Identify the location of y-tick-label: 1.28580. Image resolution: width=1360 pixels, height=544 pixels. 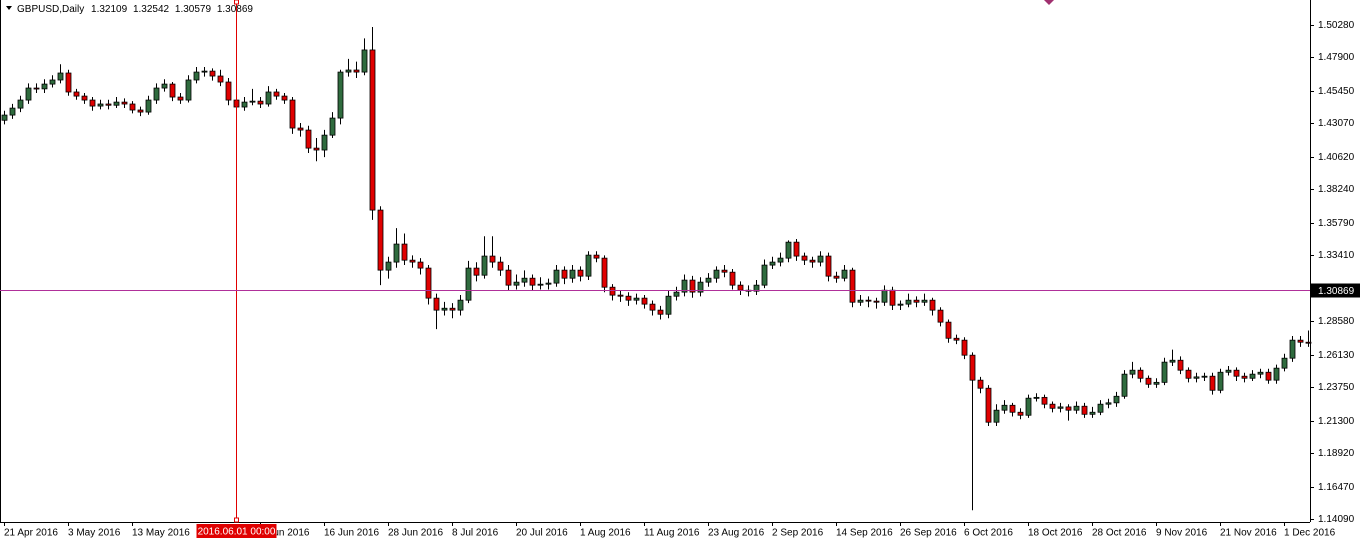
(1336, 321).